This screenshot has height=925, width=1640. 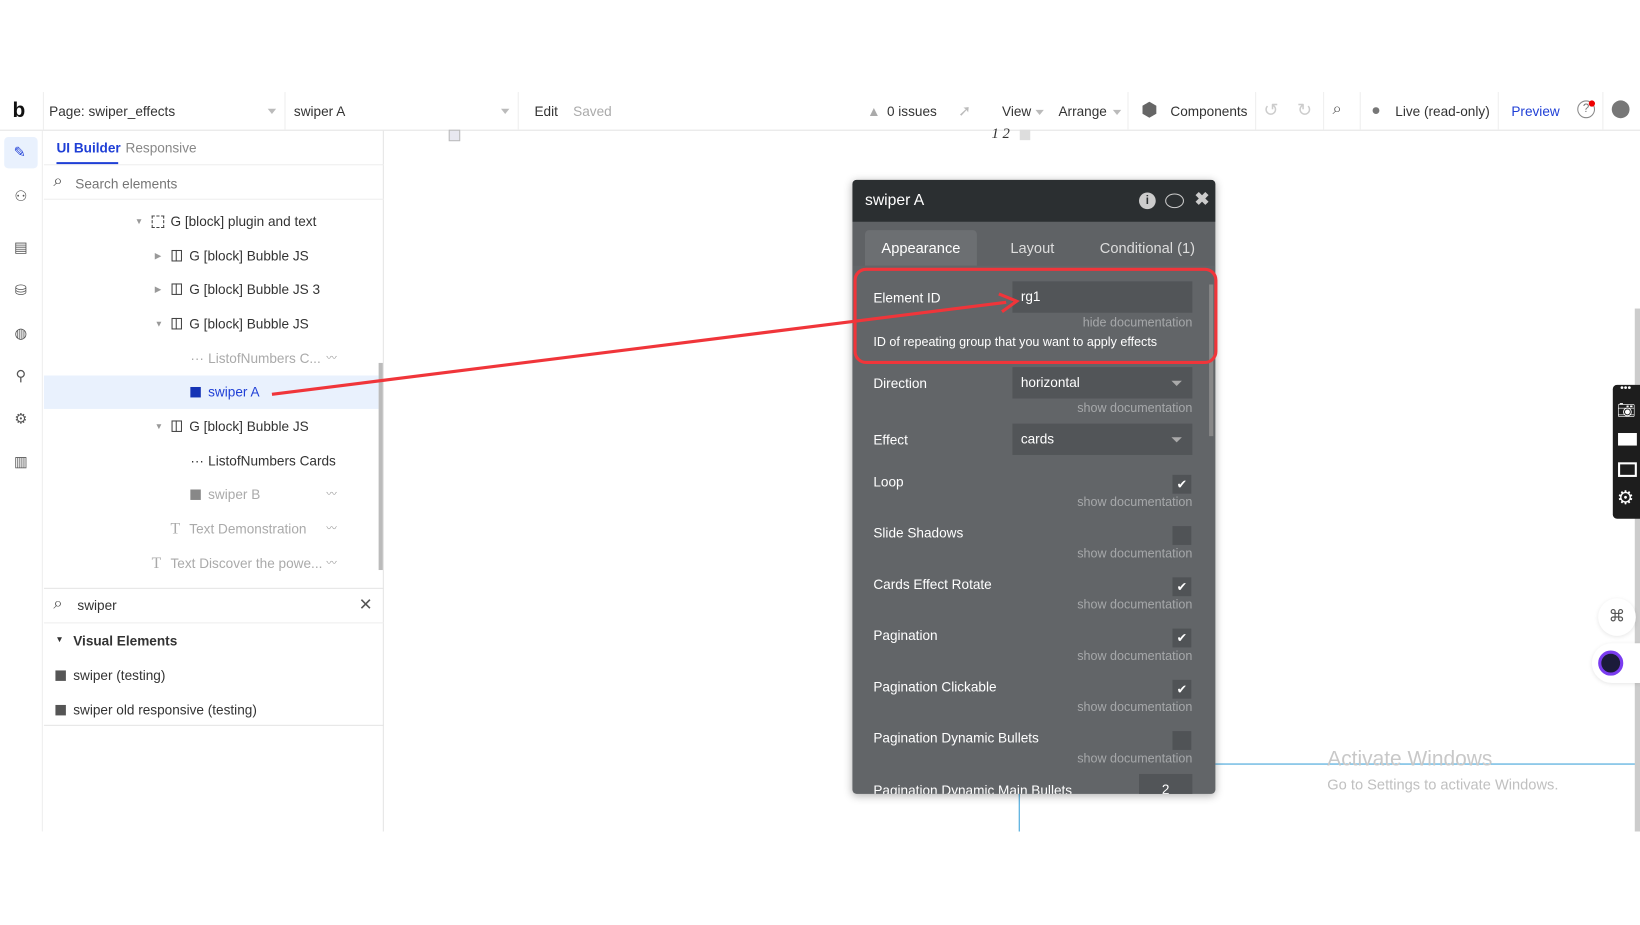 I want to click on edit-menu: Edit, so click(x=546, y=111).